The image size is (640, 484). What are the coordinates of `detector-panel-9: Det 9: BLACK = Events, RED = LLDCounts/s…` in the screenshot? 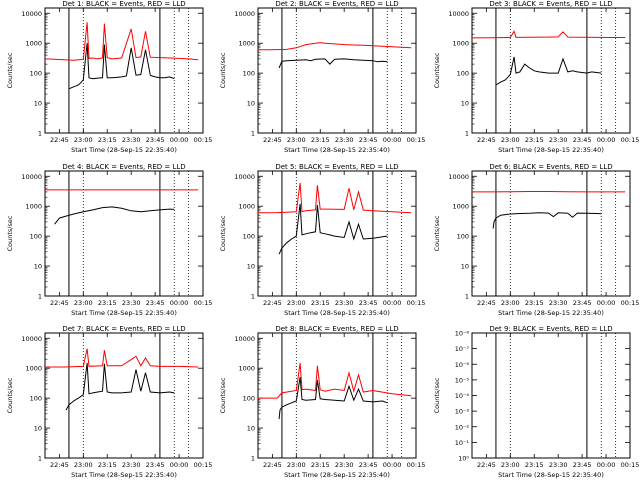 It's located at (536, 402).